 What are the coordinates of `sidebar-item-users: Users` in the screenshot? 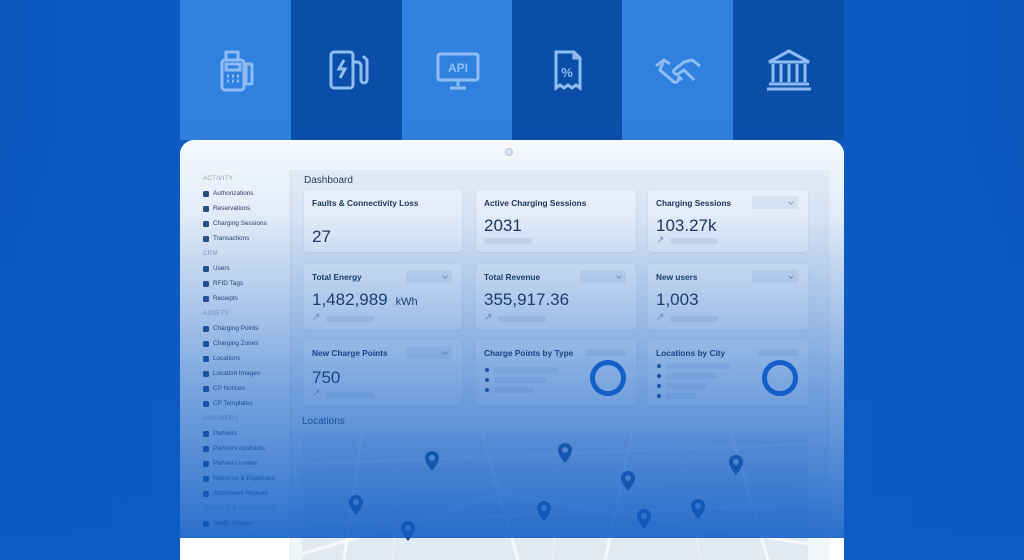 It's located at (216, 268).